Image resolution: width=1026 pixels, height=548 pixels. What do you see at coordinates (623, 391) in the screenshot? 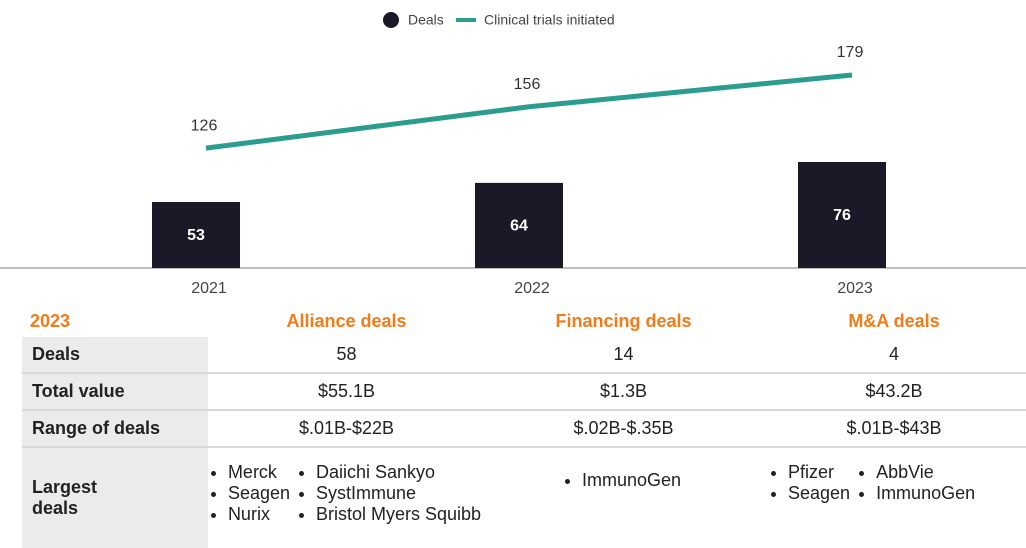
I see `table-cell: $1.3B` at bounding box center [623, 391].